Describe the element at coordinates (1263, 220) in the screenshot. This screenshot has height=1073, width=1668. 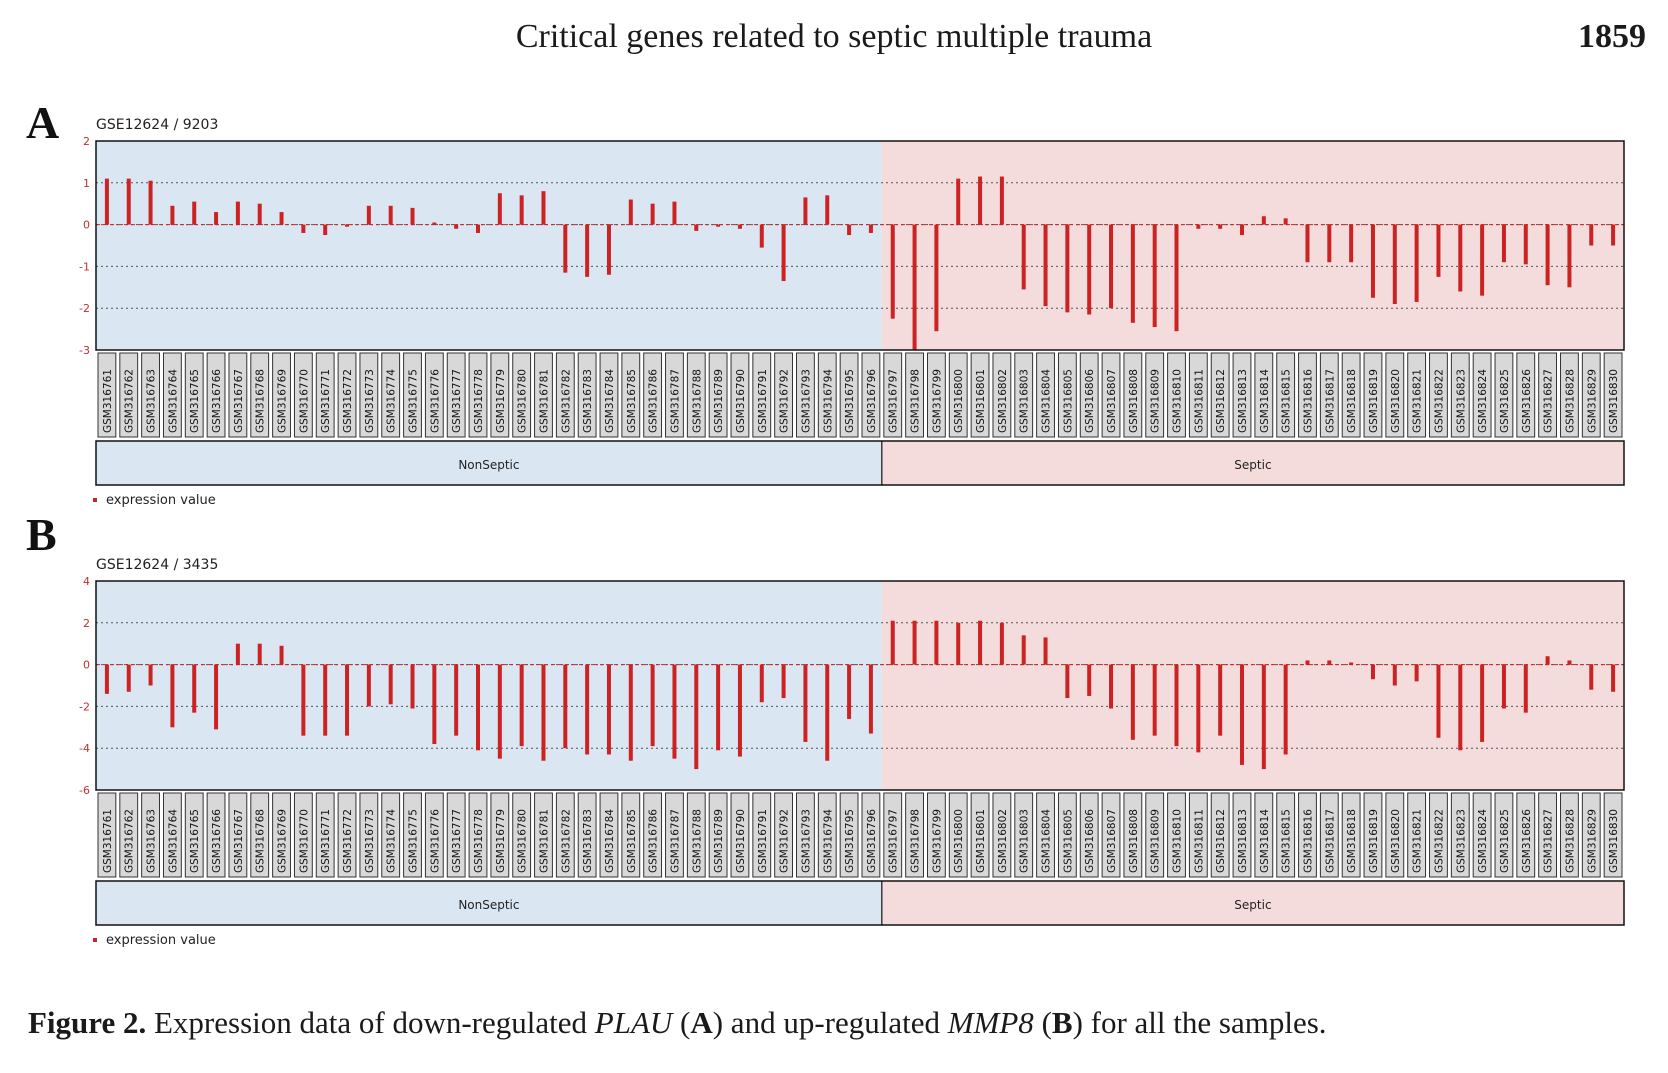
I see `bar-GSM316814` at that location.